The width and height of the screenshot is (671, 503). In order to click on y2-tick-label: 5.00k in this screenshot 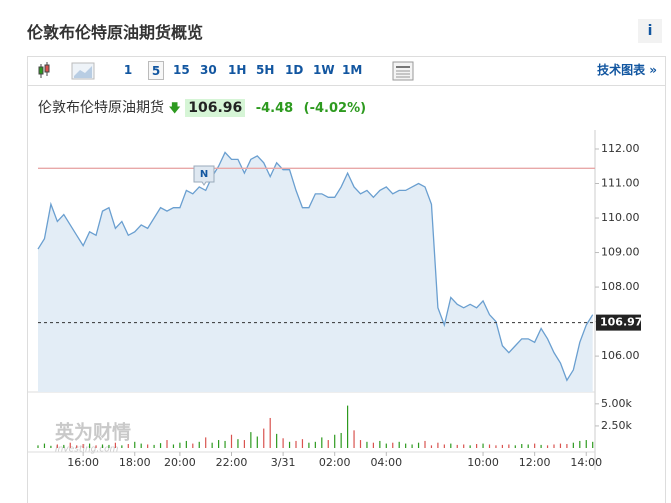, I will do `click(616, 403)`.